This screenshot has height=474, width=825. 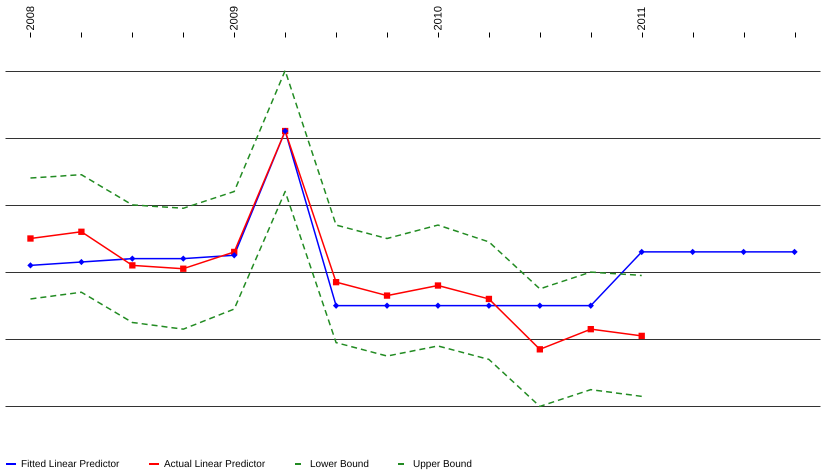 I want to click on legend-label: Actual Linear Predictor, so click(x=215, y=464).